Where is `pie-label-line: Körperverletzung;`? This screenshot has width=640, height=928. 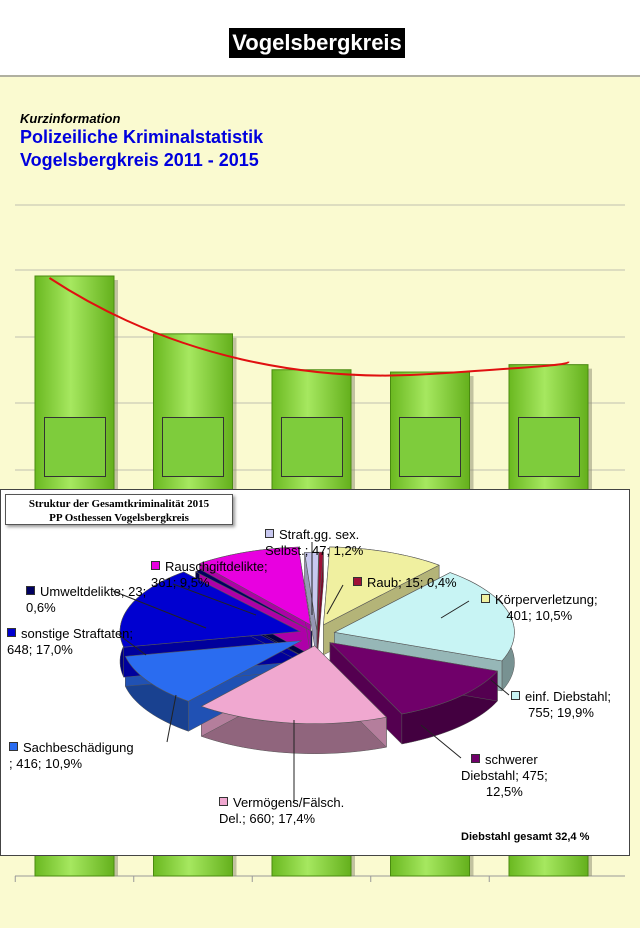
pie-label-line: Körperverletzung; is located at coordinates (539, 600).